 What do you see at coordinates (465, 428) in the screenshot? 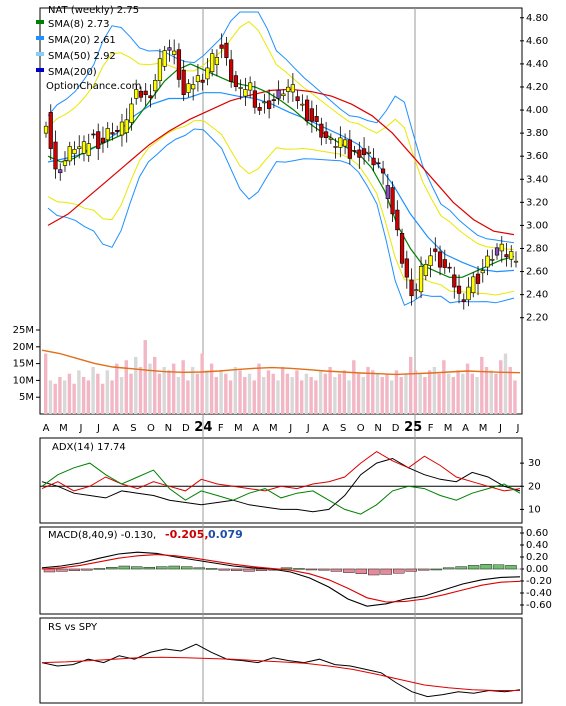
I see `x-axis-month: A` at bounding box center [465, 428].